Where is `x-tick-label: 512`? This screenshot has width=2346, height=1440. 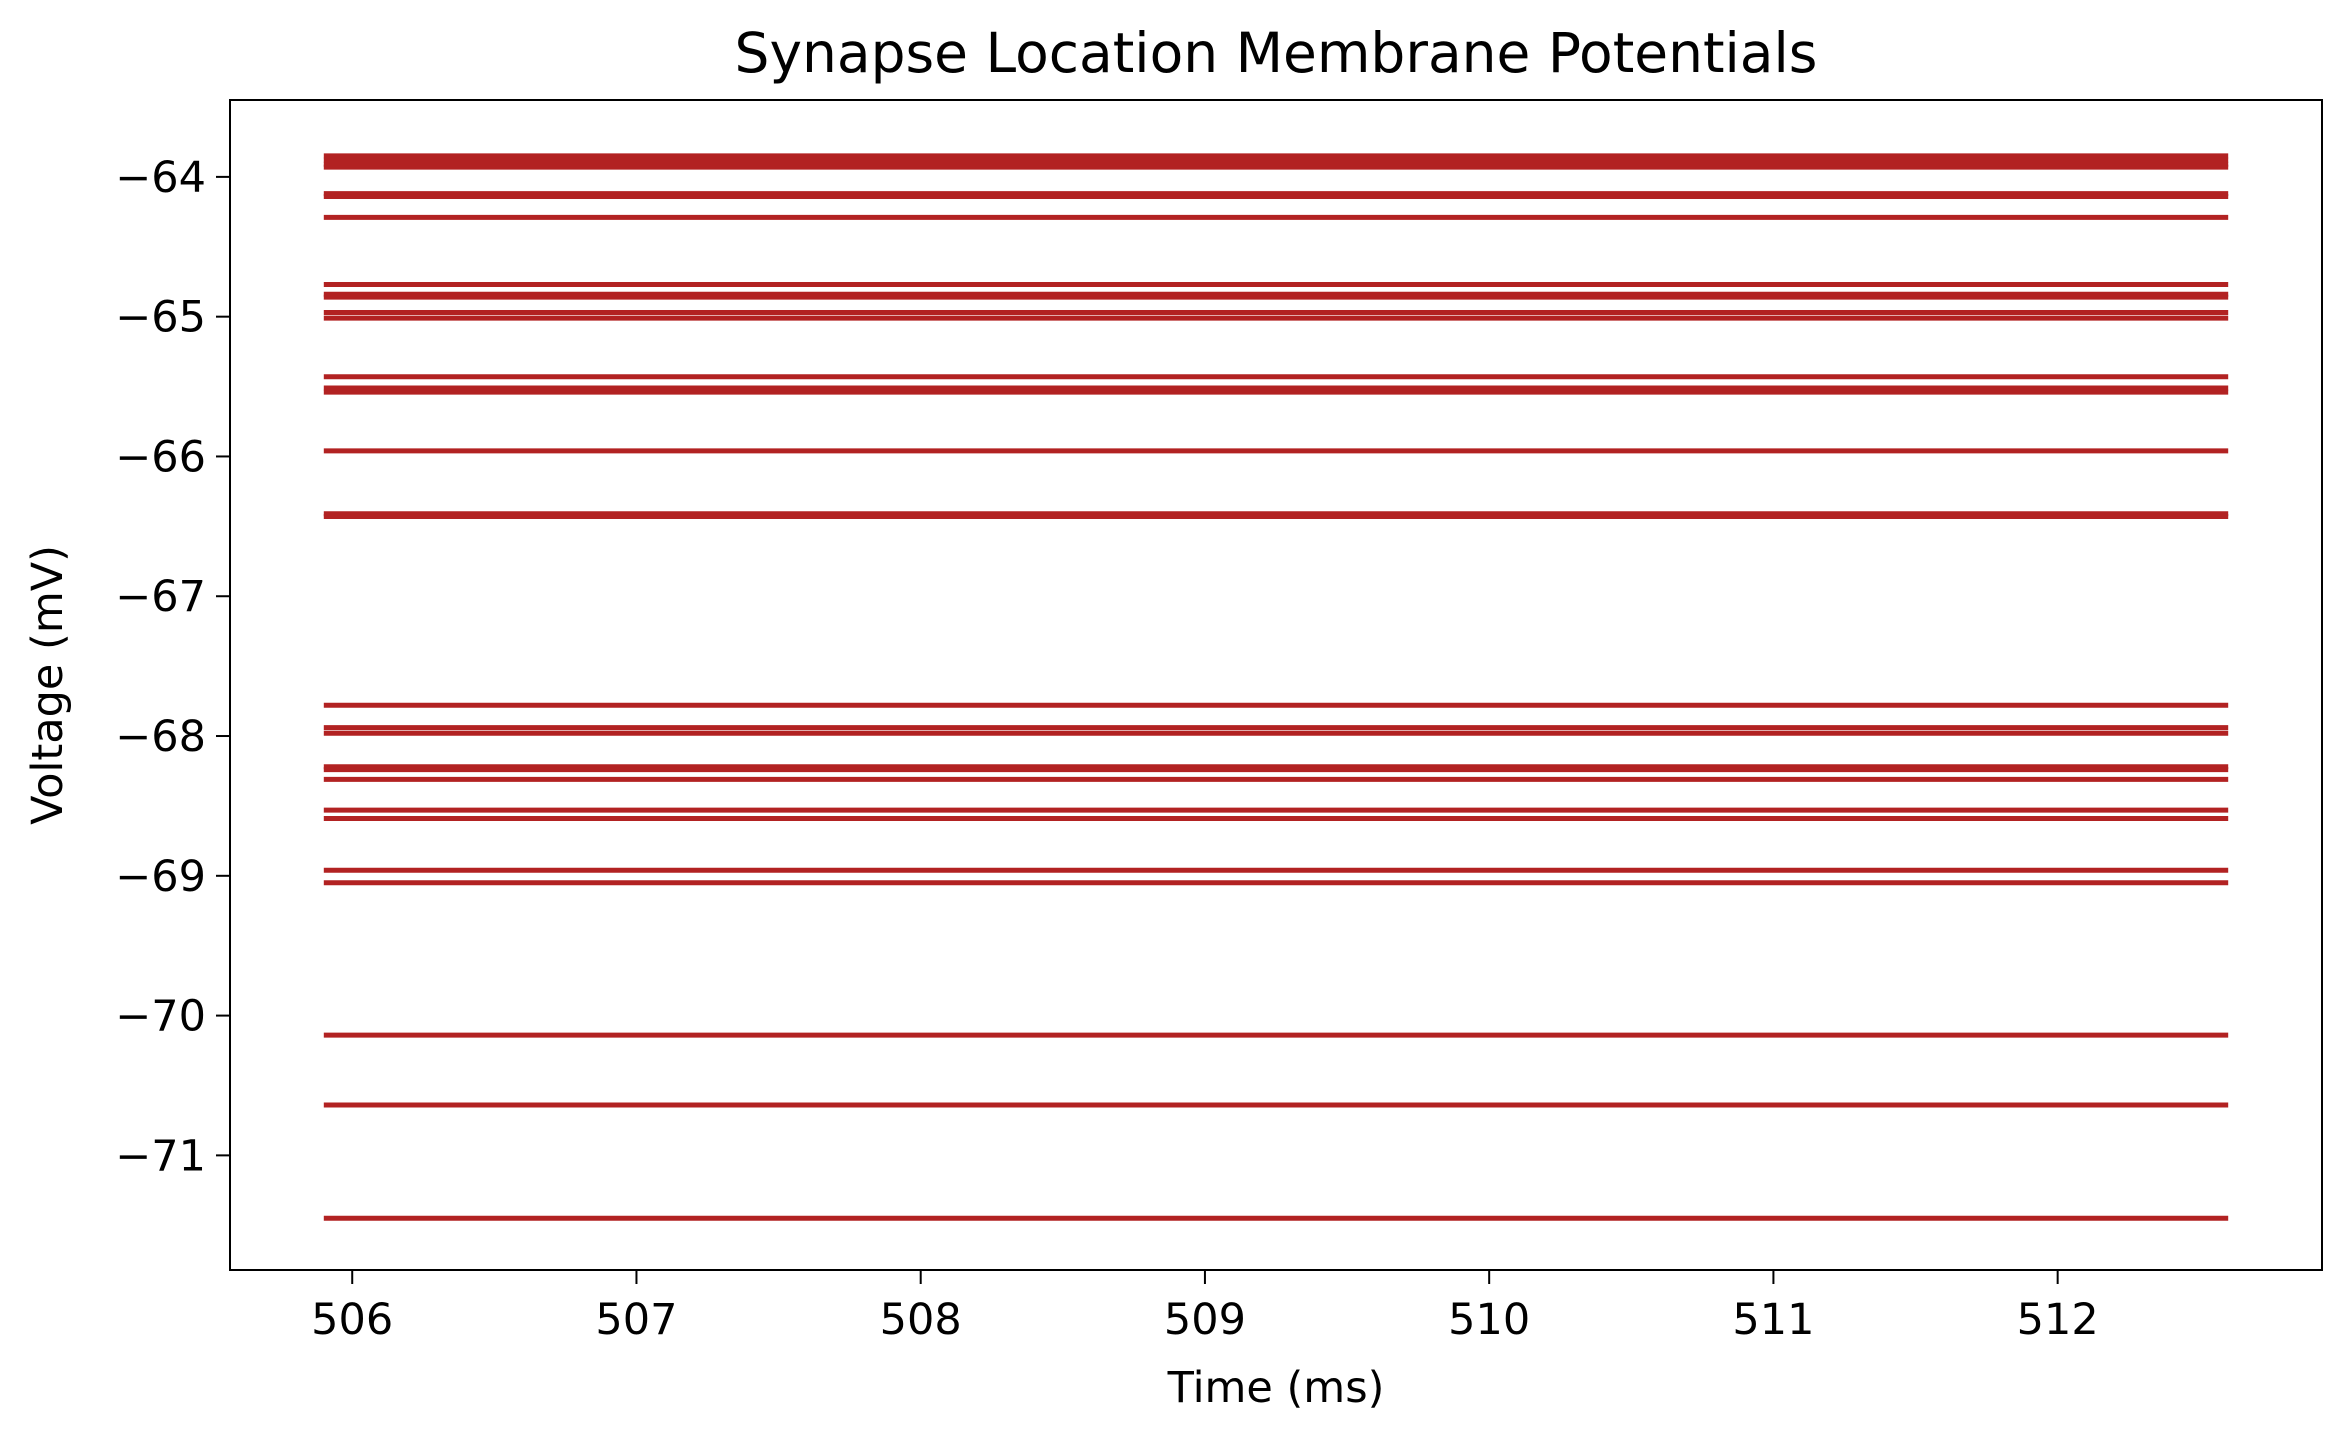
x-tick-label: 512 is located at coordinates (2058, 1320).